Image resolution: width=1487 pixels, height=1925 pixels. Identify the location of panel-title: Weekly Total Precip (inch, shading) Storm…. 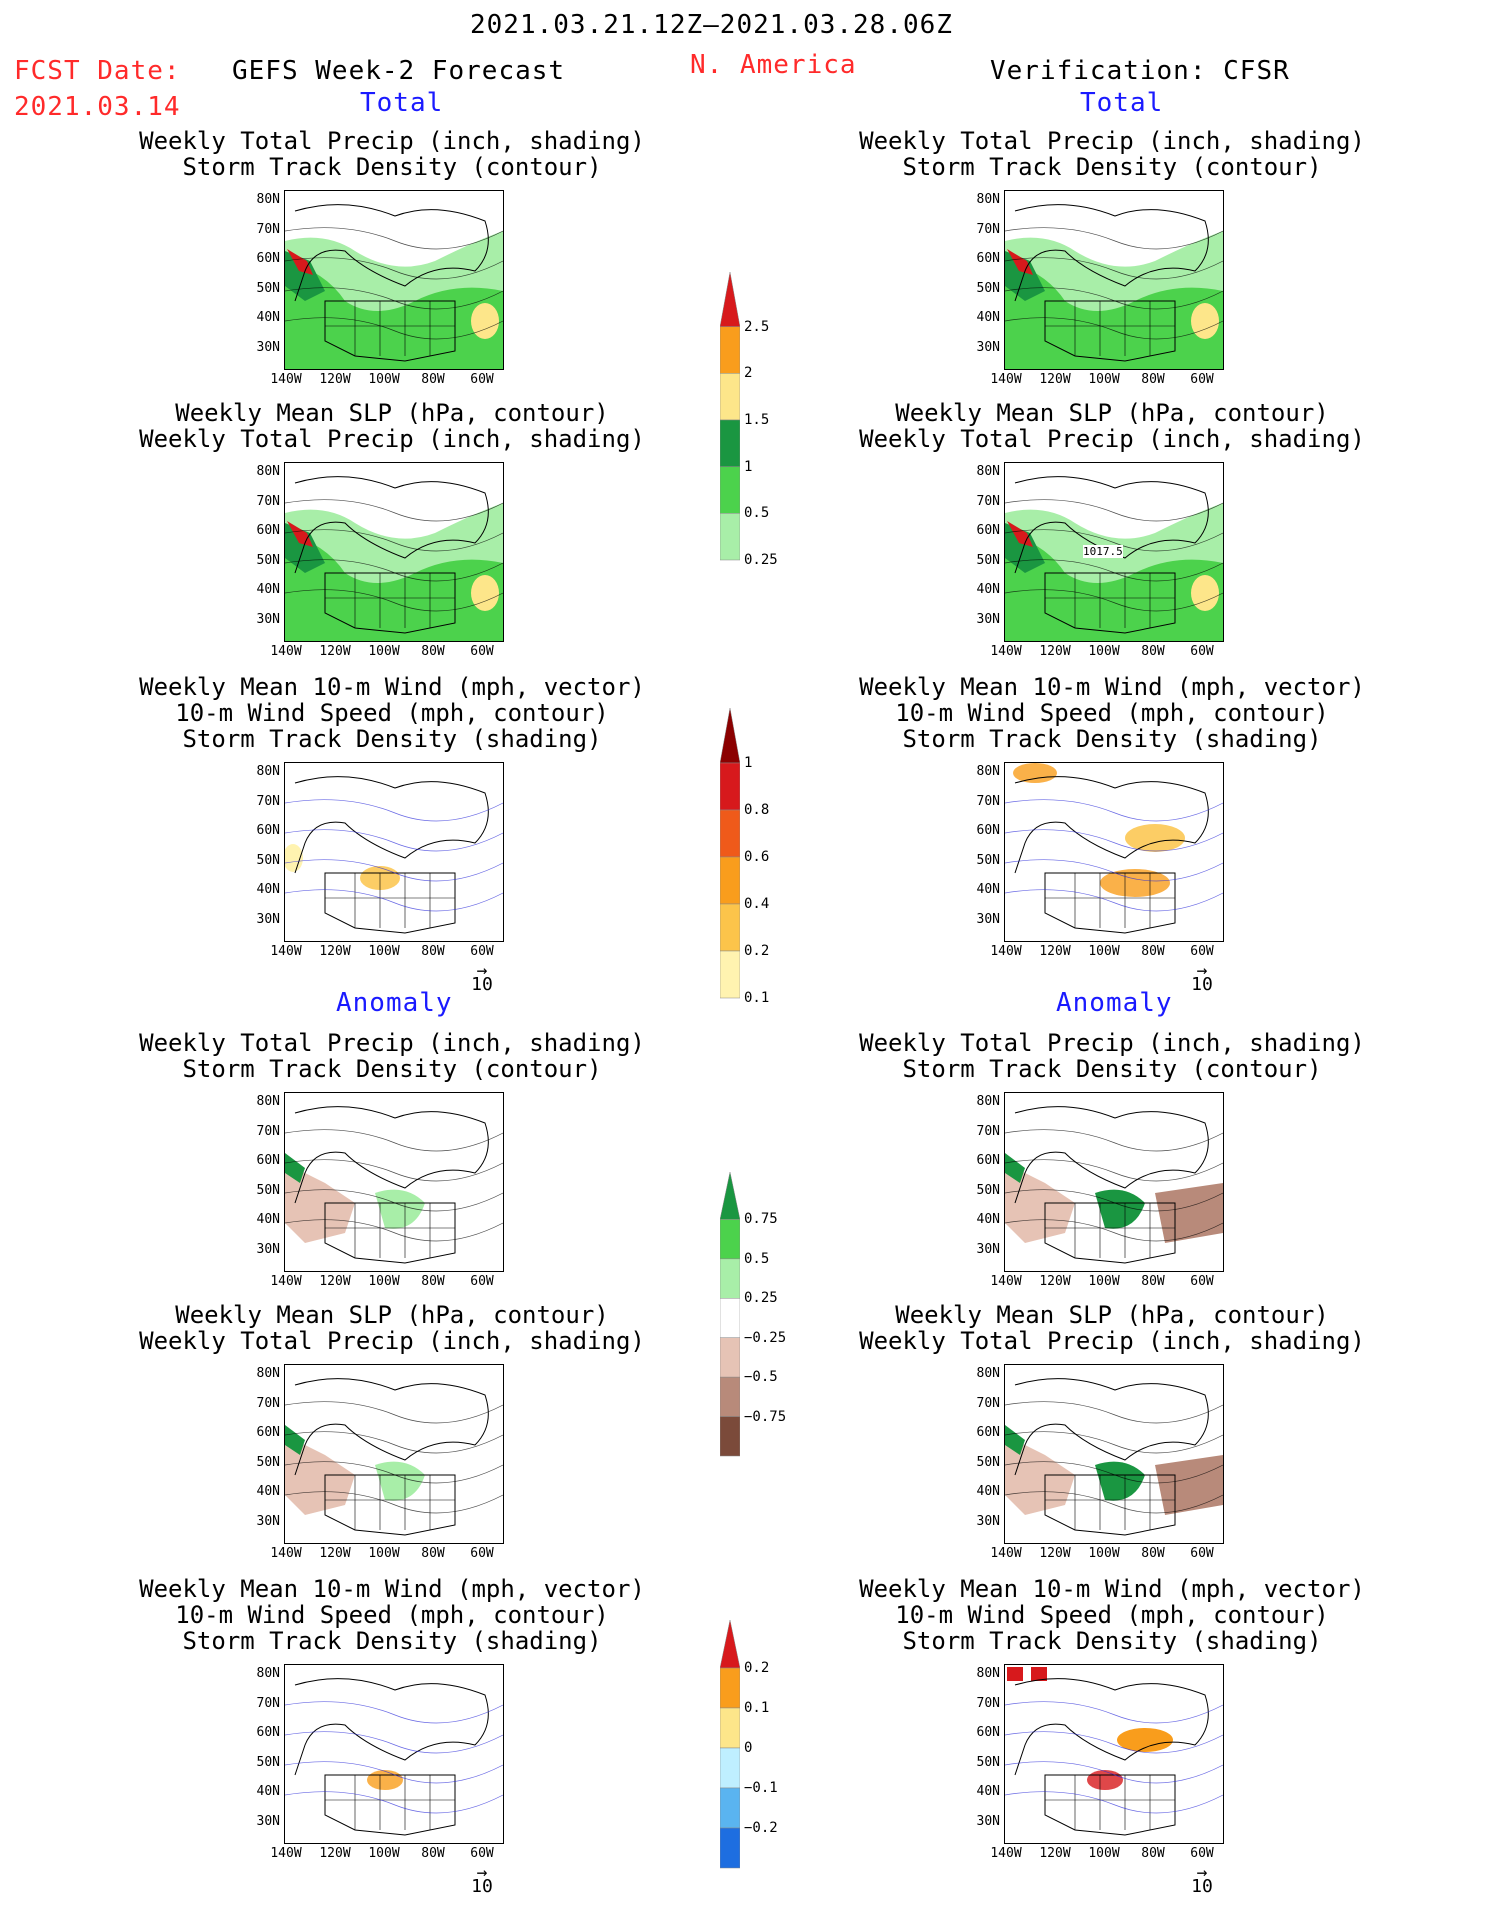
(392, 1056).